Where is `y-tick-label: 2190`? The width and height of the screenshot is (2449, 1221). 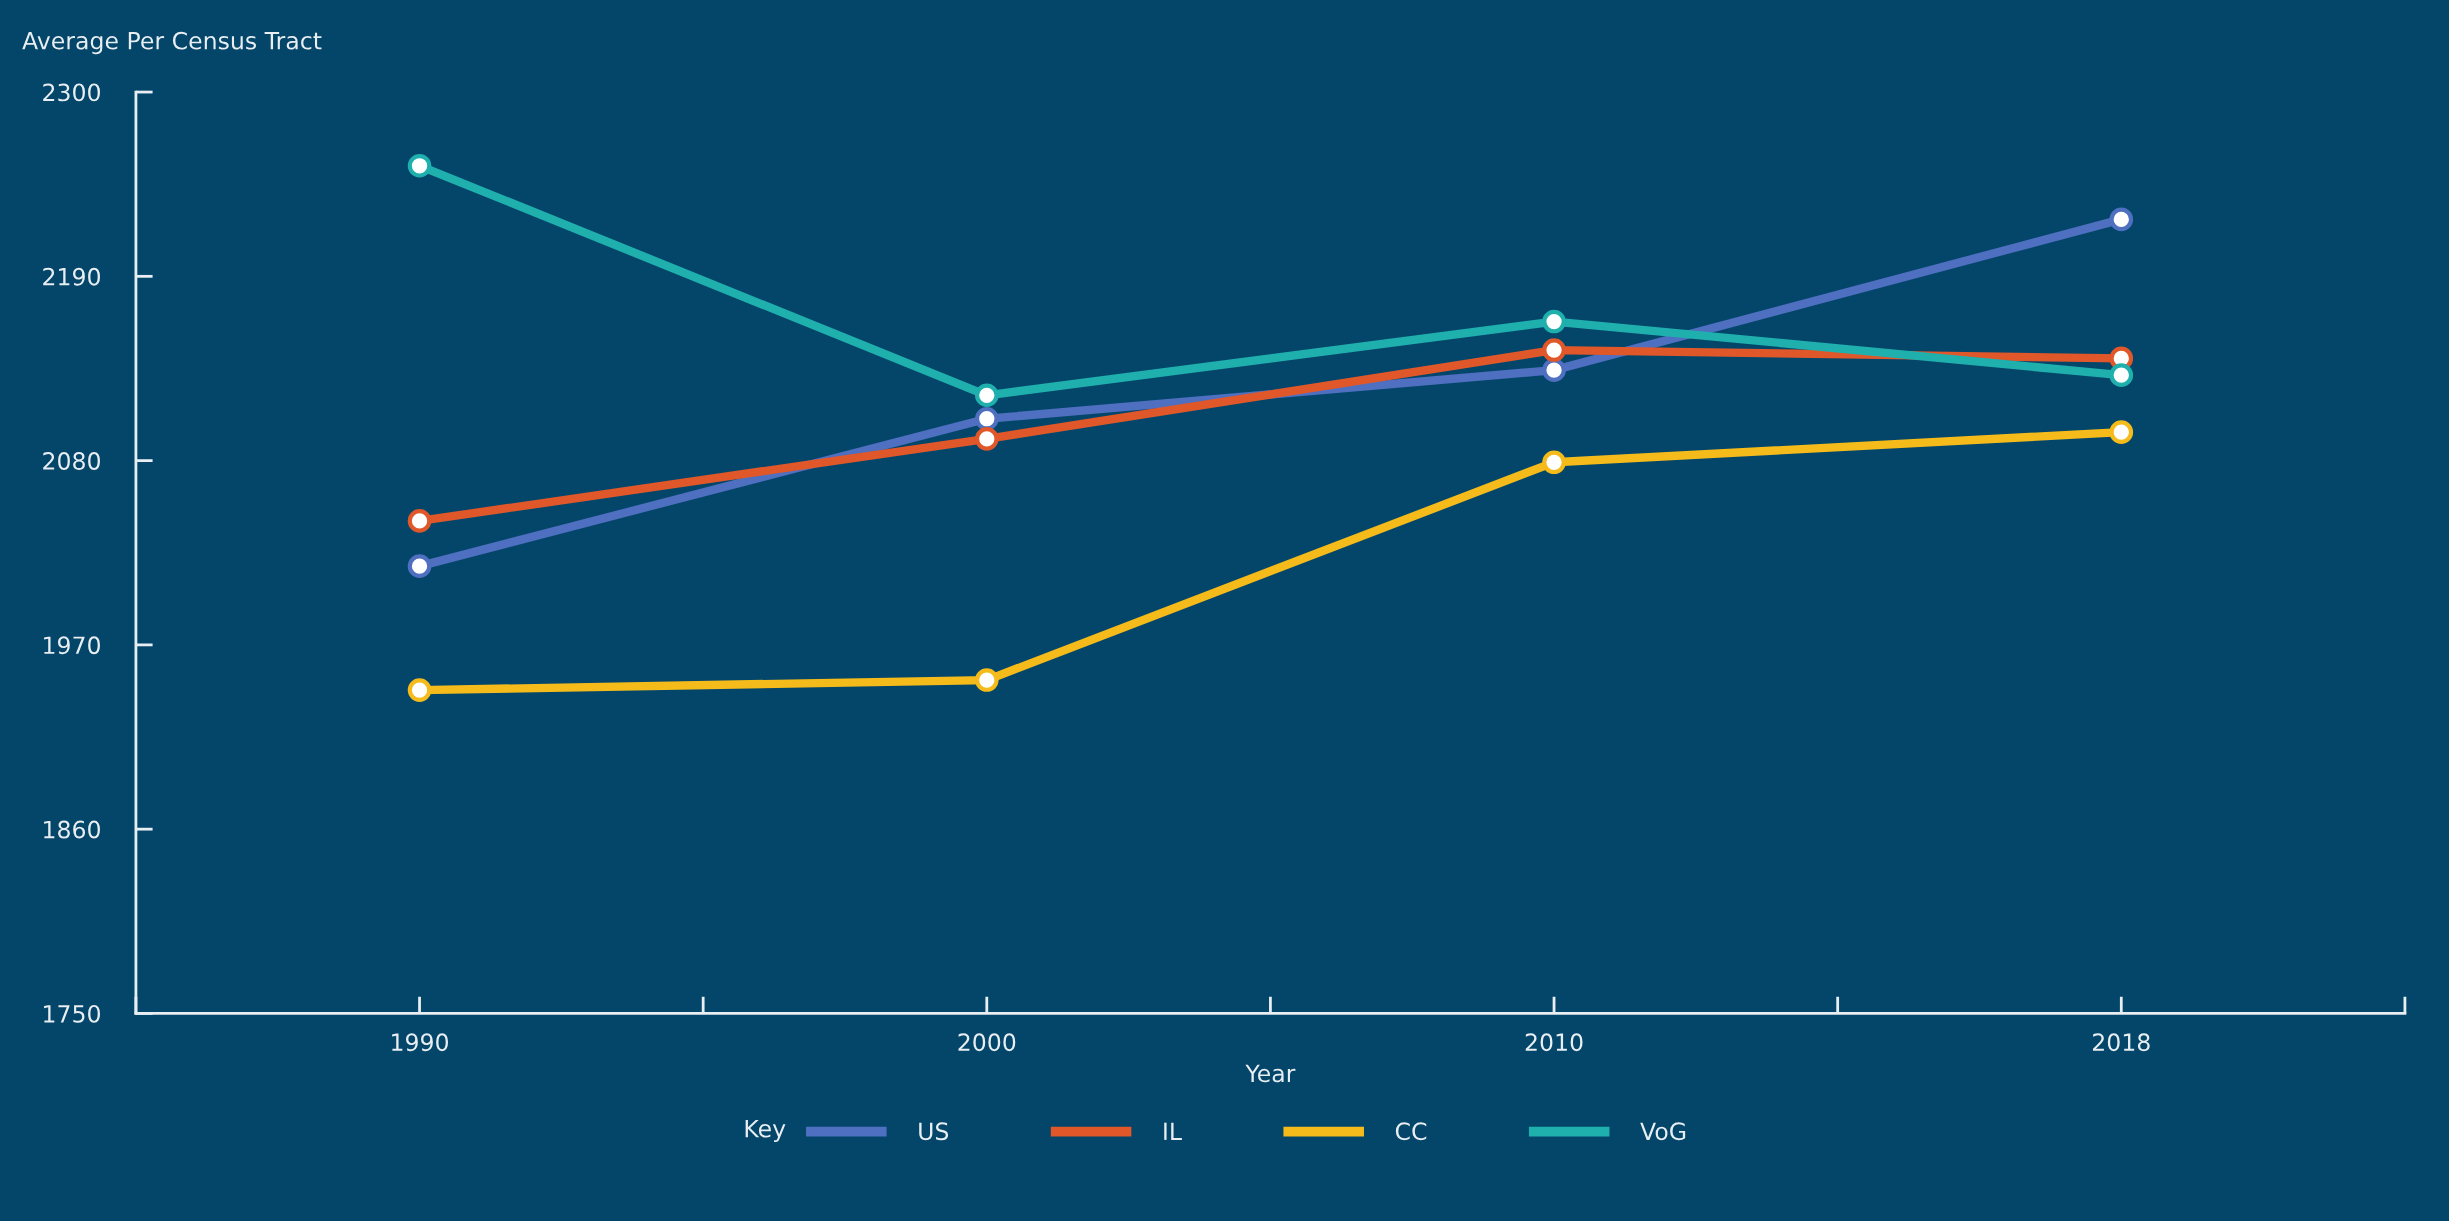
y-tick-label: 2190 is located at coordinates (71, 276).